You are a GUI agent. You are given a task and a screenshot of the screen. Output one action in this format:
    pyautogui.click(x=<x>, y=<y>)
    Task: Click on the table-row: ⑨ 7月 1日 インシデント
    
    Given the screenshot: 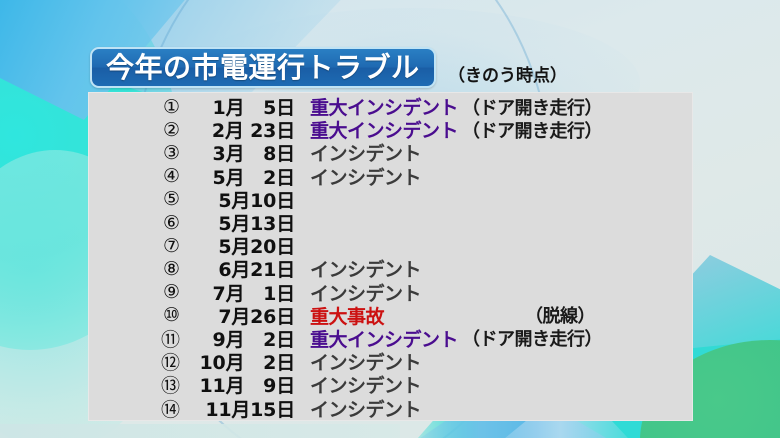 What is the action you would take?
    pyautogui.click(x=390, y=293)
    